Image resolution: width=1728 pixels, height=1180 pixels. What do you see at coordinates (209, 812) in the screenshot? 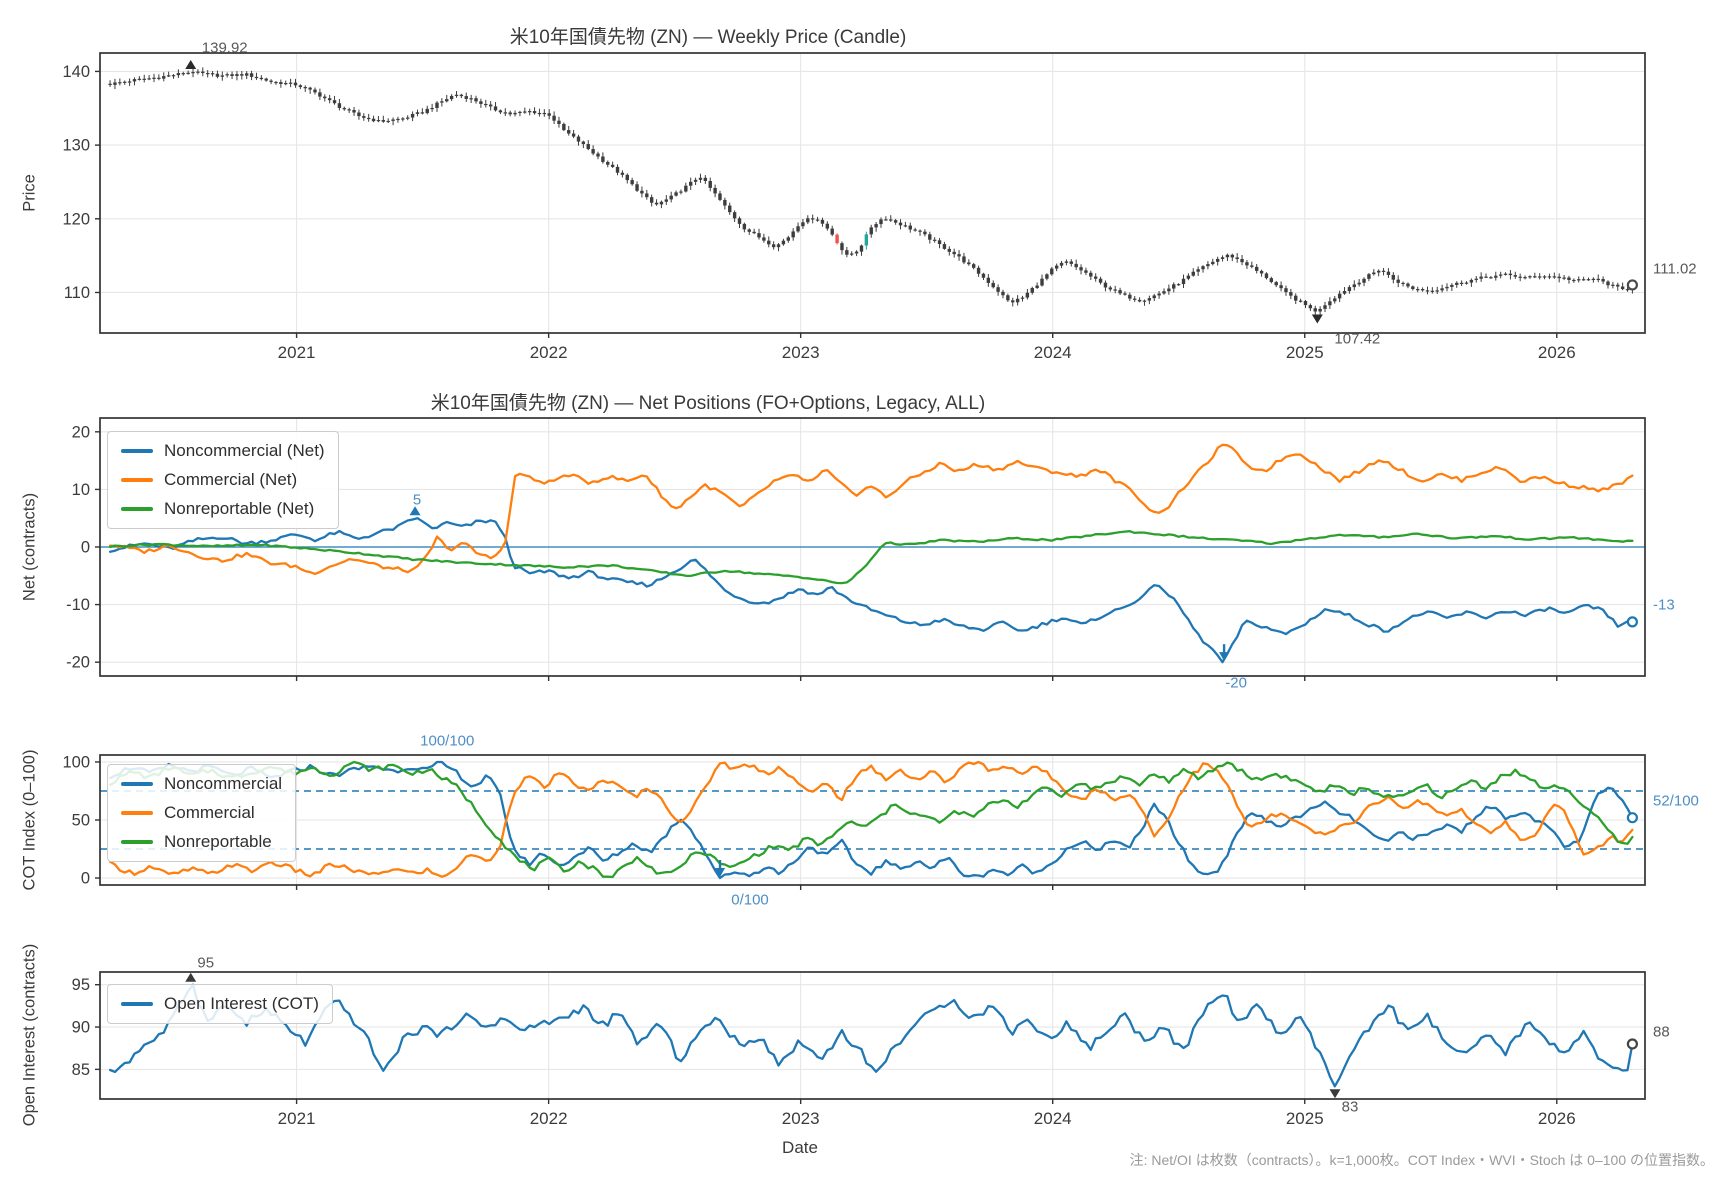
I see `legend-label: Commercial` at bounding box center [209, 812].